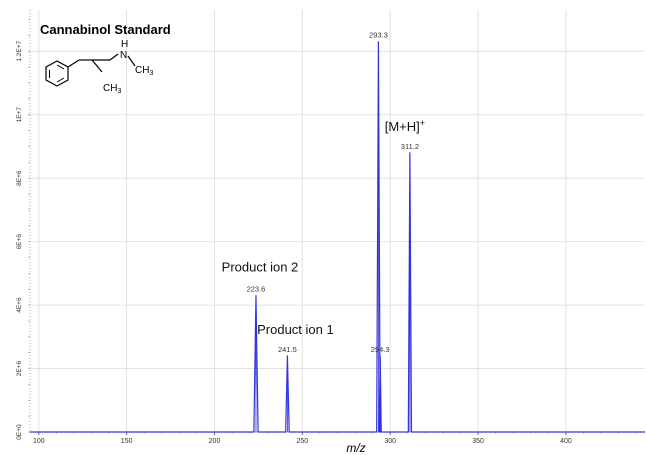 The height and width of the screenshot is (455, 647). Describe the element at coordinates (19, 368) in the screenshot. I see `y-tick-label: 2E+6` at that location.